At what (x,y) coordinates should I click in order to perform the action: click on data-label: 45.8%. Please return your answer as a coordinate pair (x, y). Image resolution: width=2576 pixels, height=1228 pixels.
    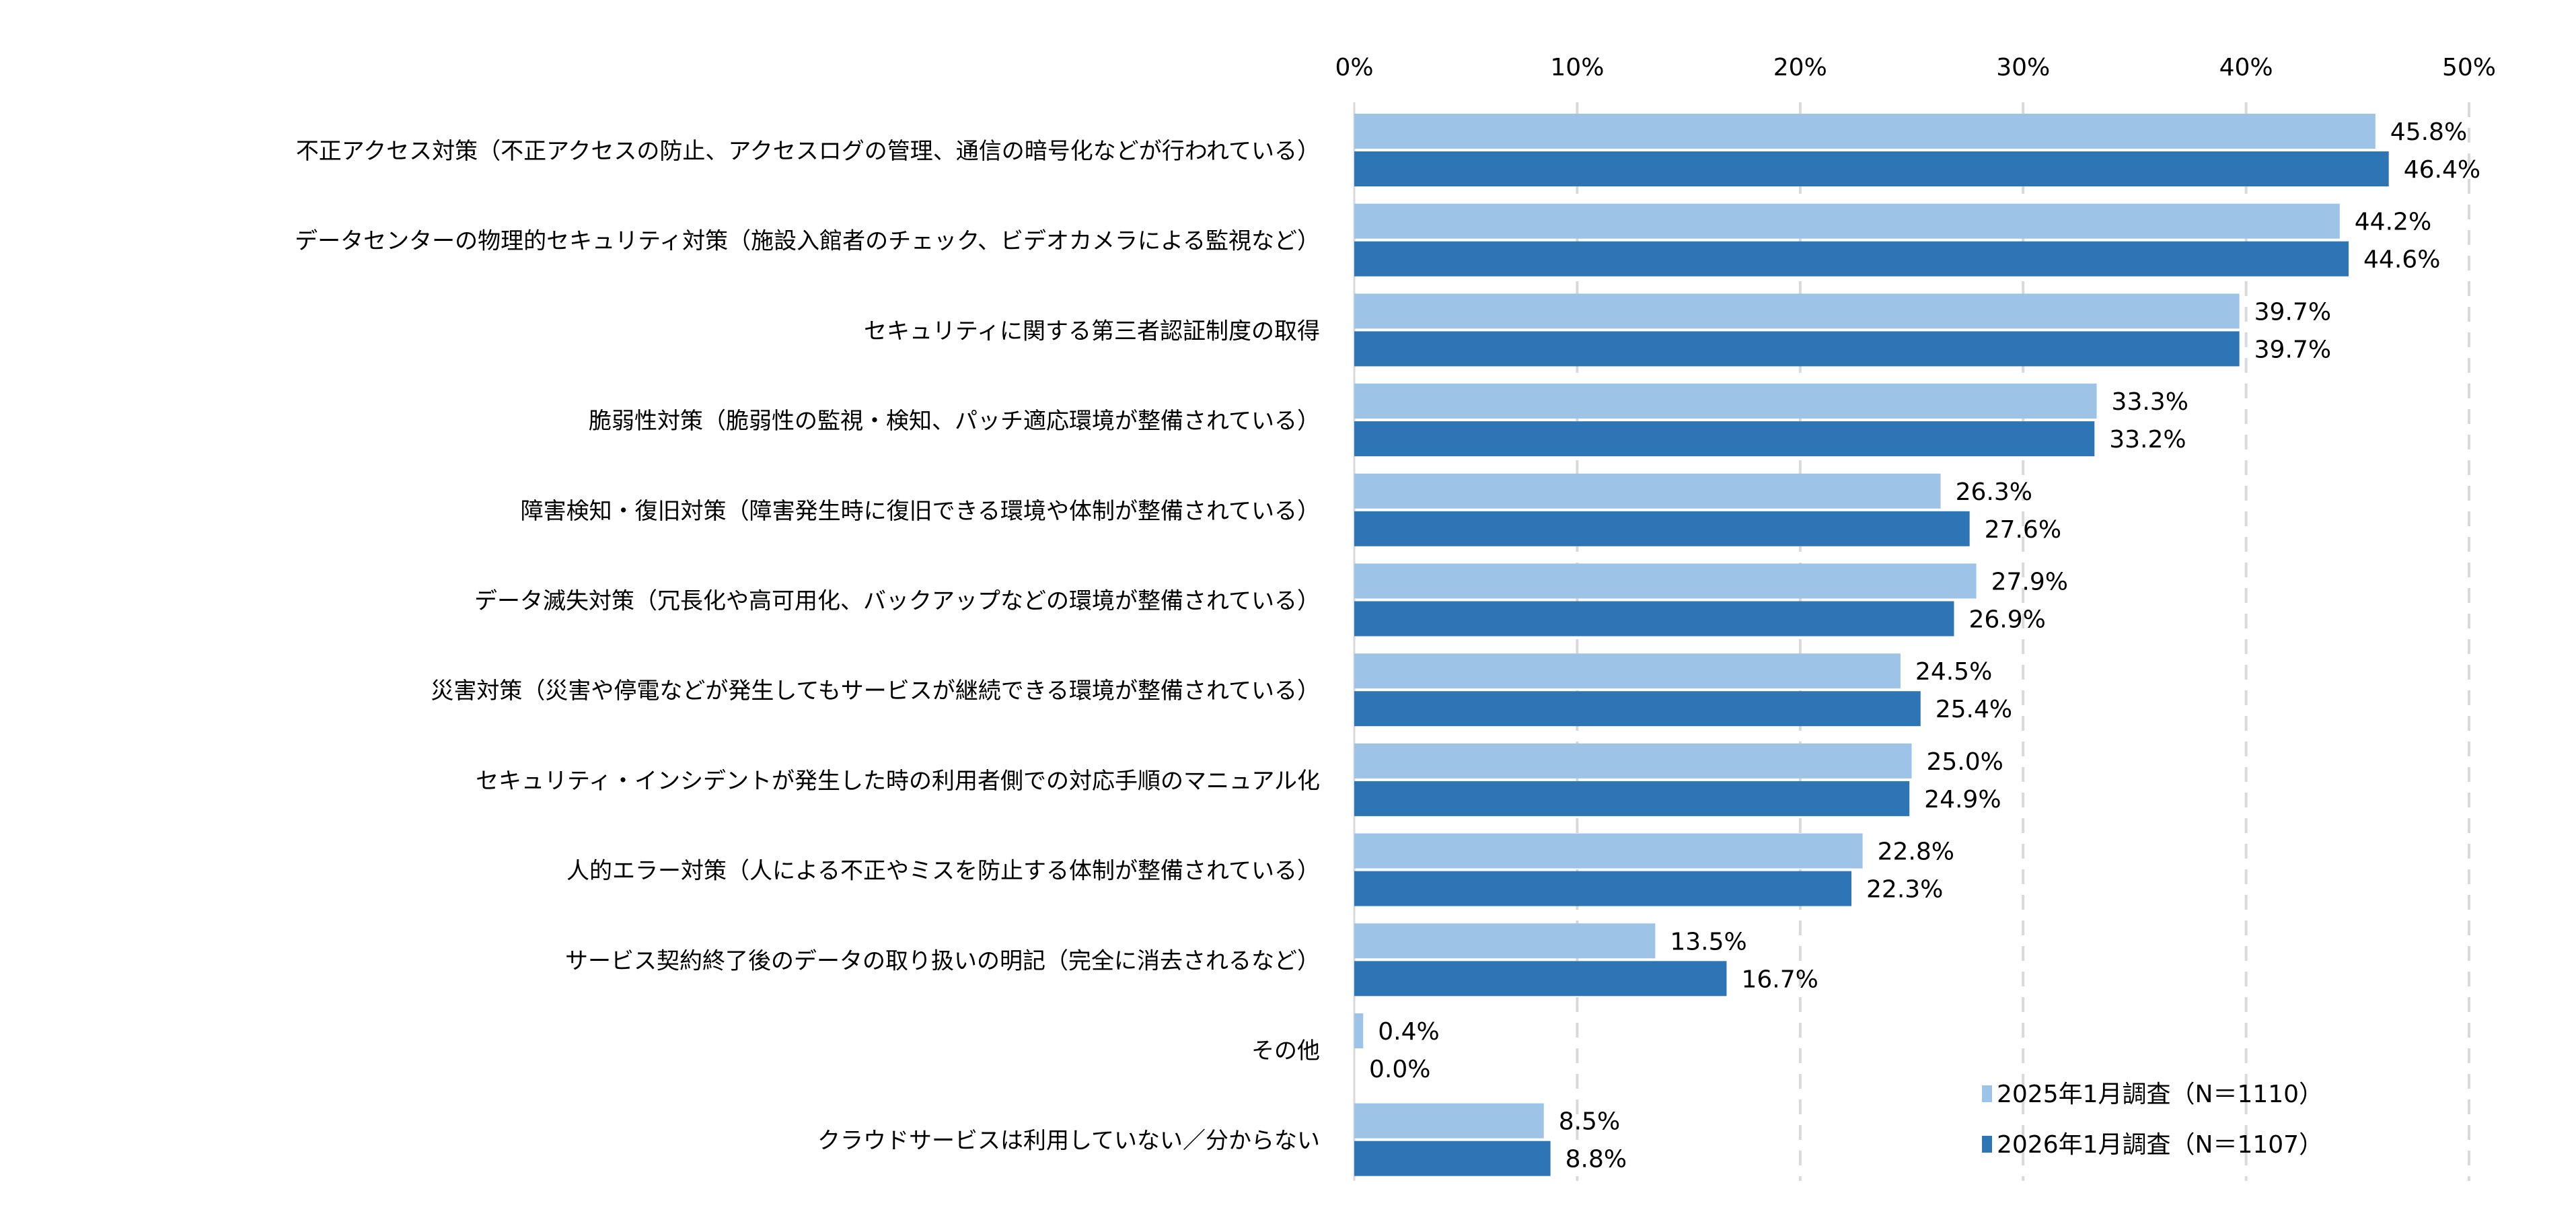
    Looking at the image, I should click on (2428, 132).